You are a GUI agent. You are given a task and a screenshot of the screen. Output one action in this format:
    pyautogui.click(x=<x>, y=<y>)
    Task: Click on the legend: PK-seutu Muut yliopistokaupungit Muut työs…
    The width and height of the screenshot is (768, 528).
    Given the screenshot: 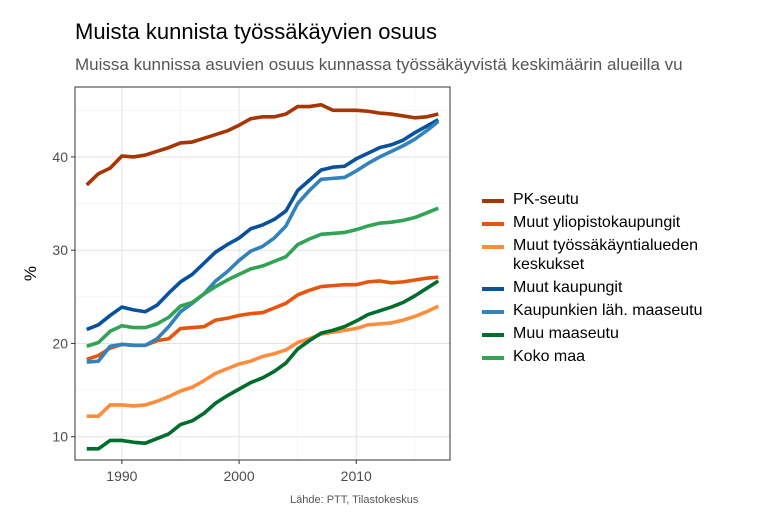 What is the action you would take?
    pyautogui.click(x=623, y=280)
    